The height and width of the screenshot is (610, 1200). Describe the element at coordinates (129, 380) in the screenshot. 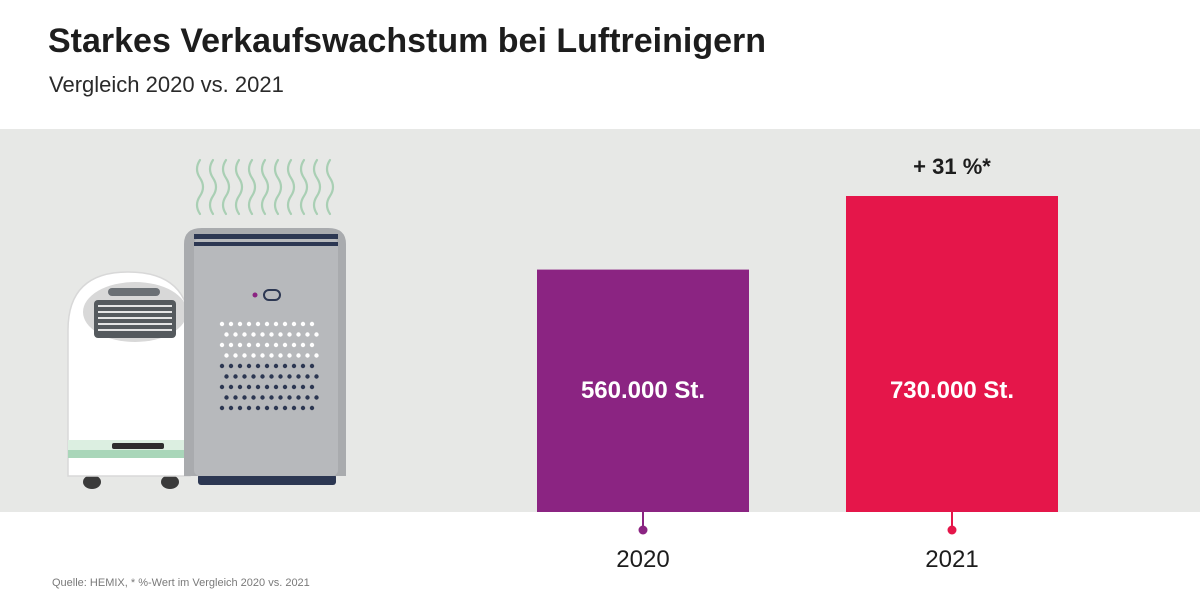

I see `air-conditioner-icon` at that location.